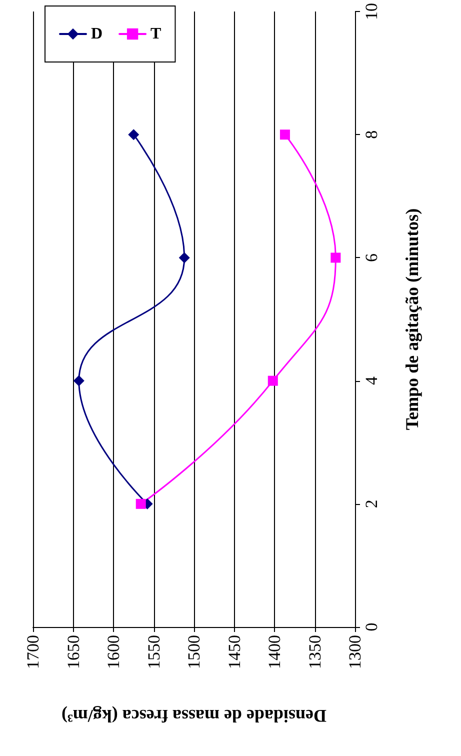 The width and height of the screenshot is (461, 756). What do you see at coordinates (371, 257) in the screenshot?
I see `y-tick-label: 6` at bounding box center [371, 257].